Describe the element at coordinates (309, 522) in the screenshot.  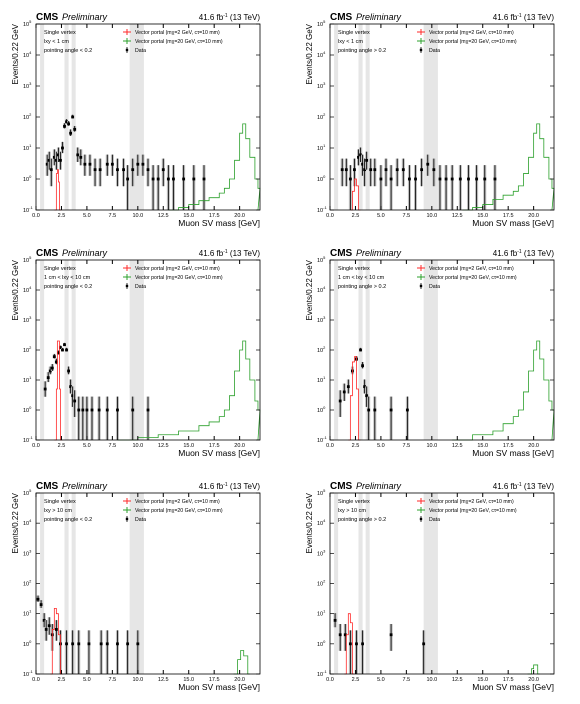
I see `y-axis-label: Events/0.22 GeV` at that location.